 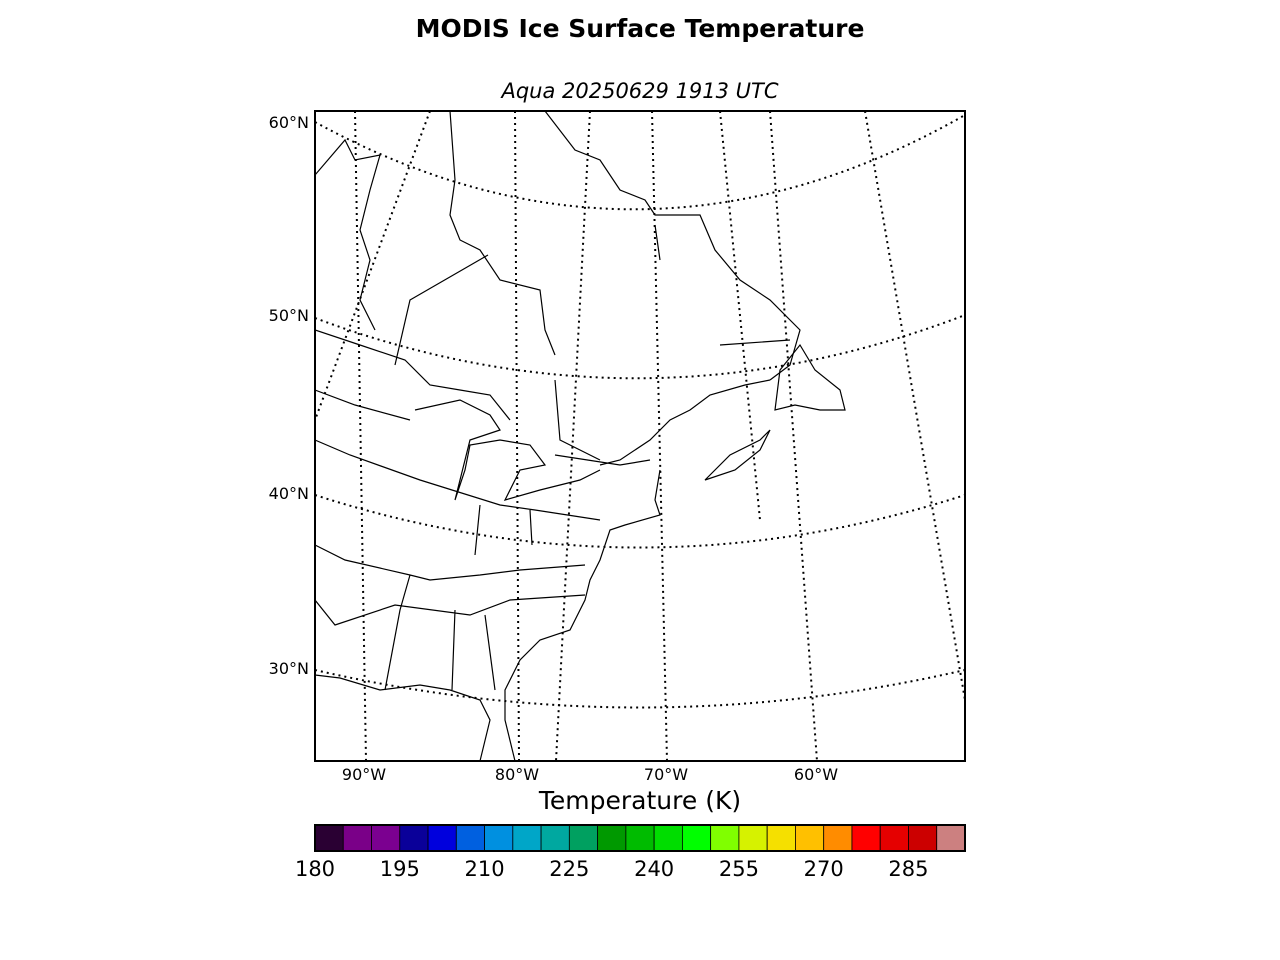 What do you see at coordinates (502, 233) in the screenshot?
I see `james-bay-coast` at bounding box center [502, 233].